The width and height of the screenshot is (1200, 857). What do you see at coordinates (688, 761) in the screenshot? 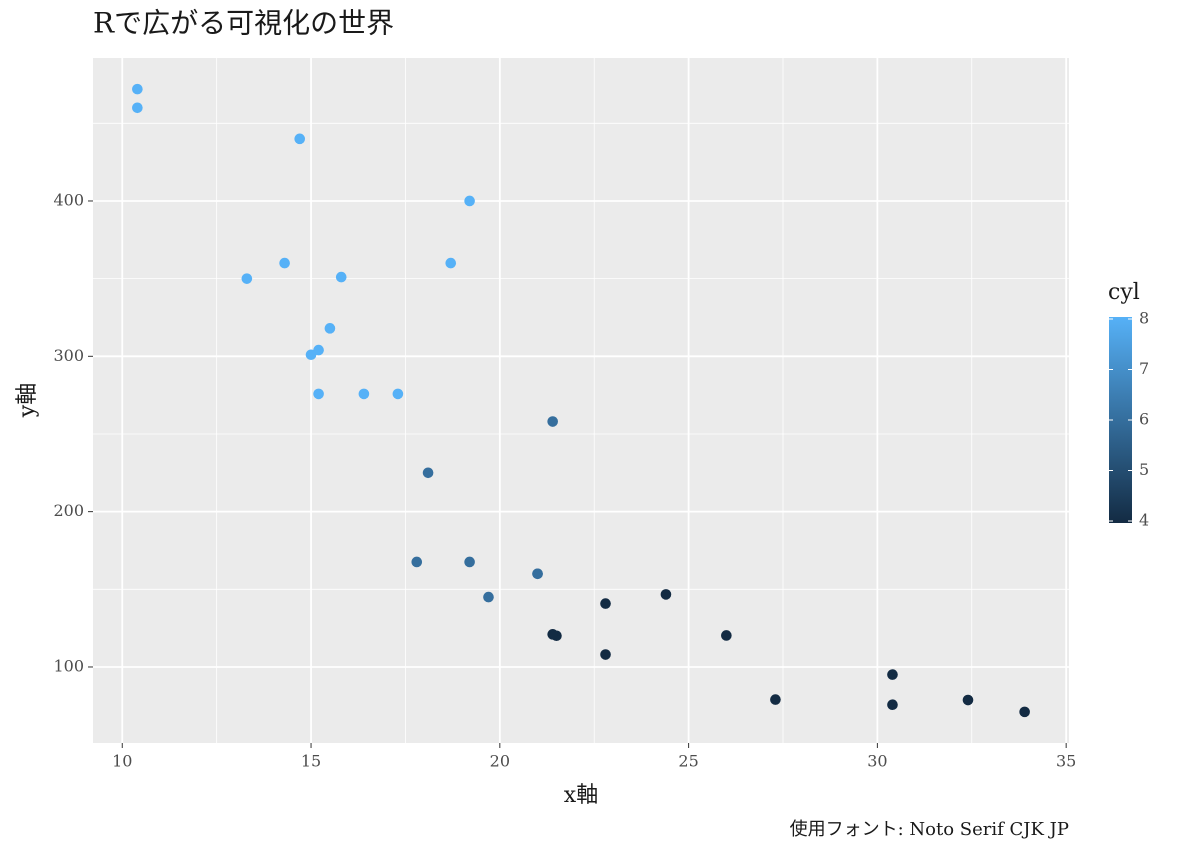
I see `x-tick-label: 25` at bounding box center [688, 761].